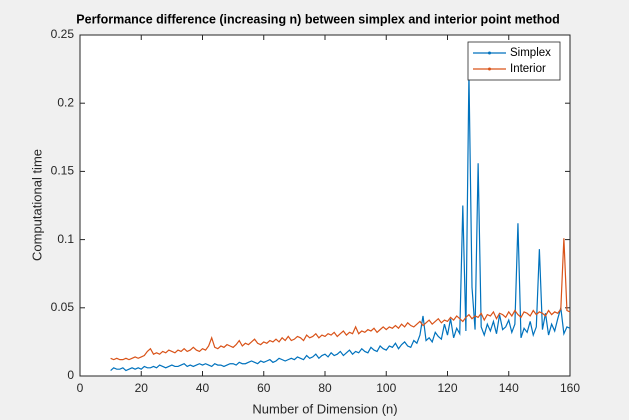 This screenshot has height=420, width=629. What do you see at coordinates (70, 375) in the screenshot?
I see `y-tick-label: 0` at bounding box center [70, 375].